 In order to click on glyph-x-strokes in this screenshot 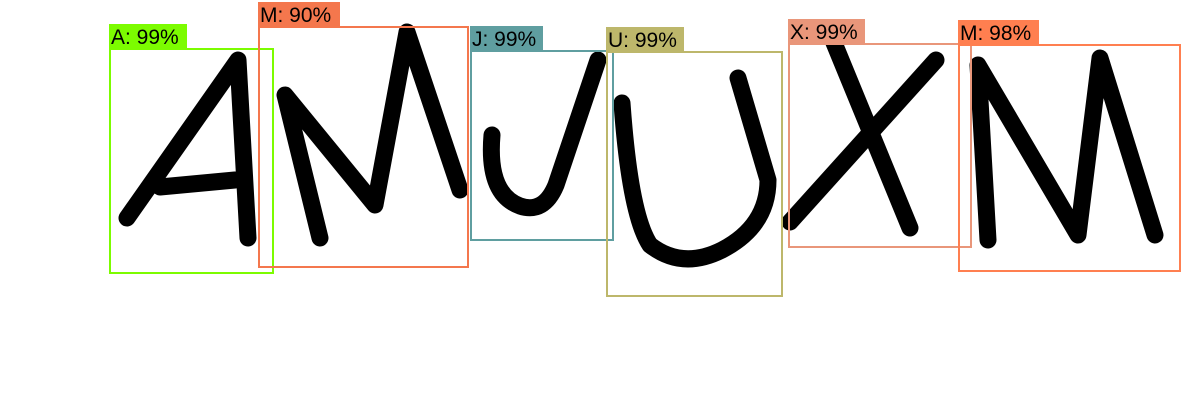, I will do `click(863, 133)`.